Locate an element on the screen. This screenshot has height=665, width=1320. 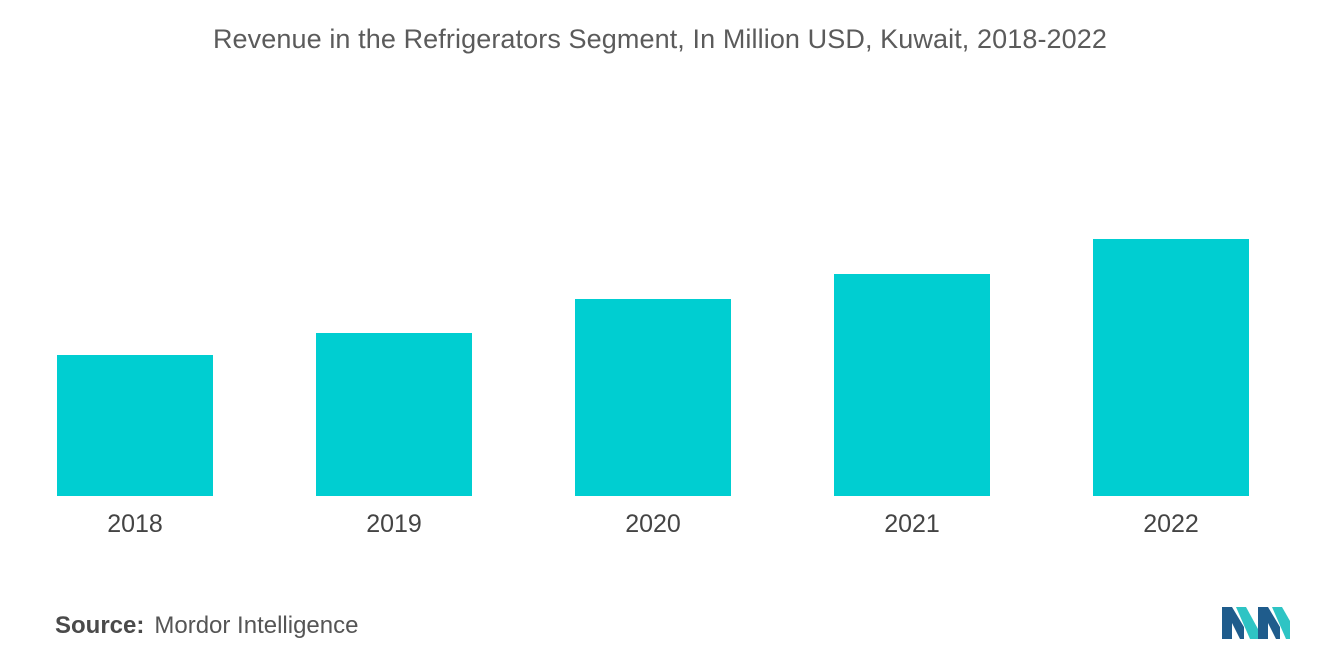
source-line: Source: Mordor Intelligence is located at coordinates (206, 626).